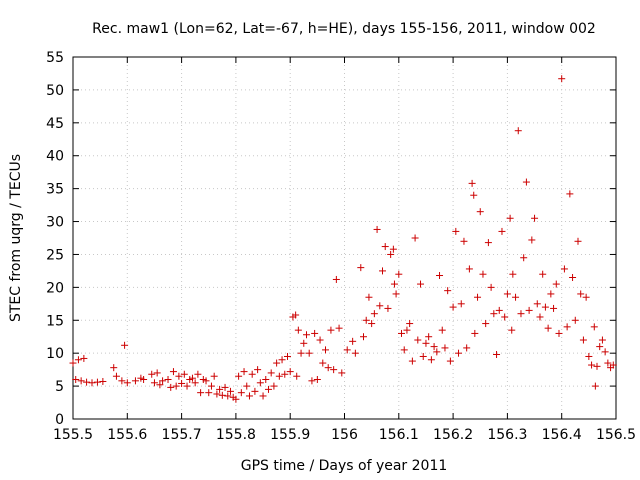  Describe the element at coordinates (290, 435) in the screenshot. I see `x-tick-label: 155.9` at that location.